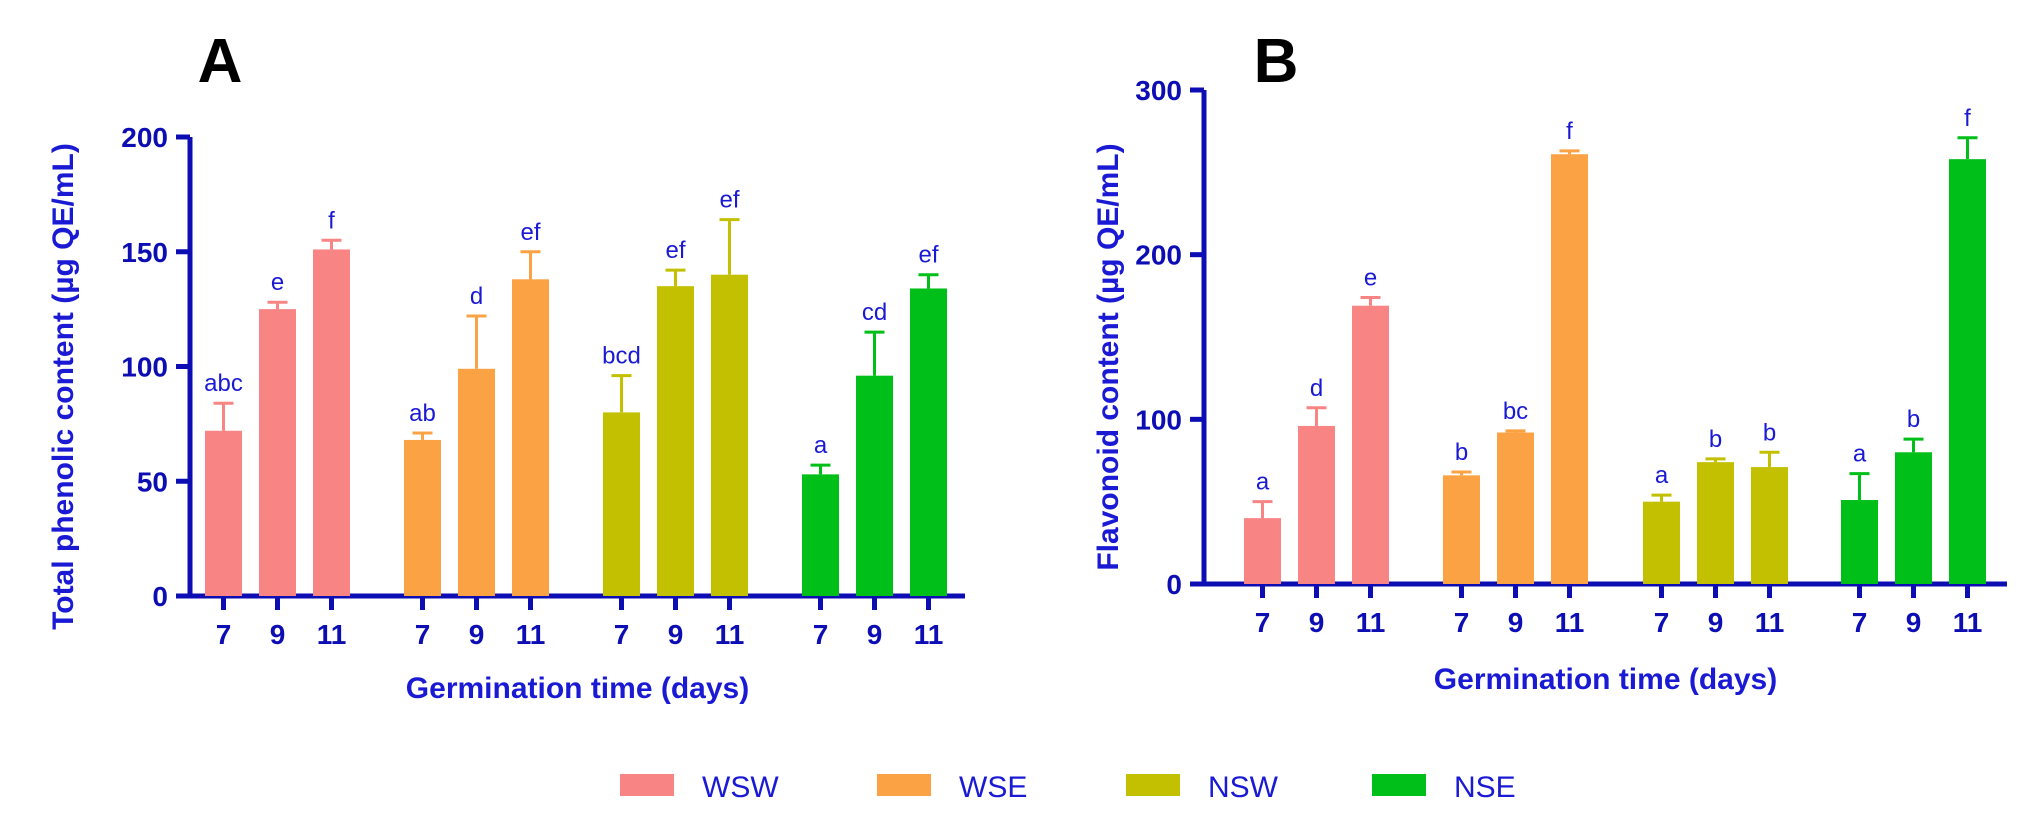  What do you see at coordinates (647, 785) in the screenshot?
I see `legend-swatch-wsw` at bounding box center [647, 785].